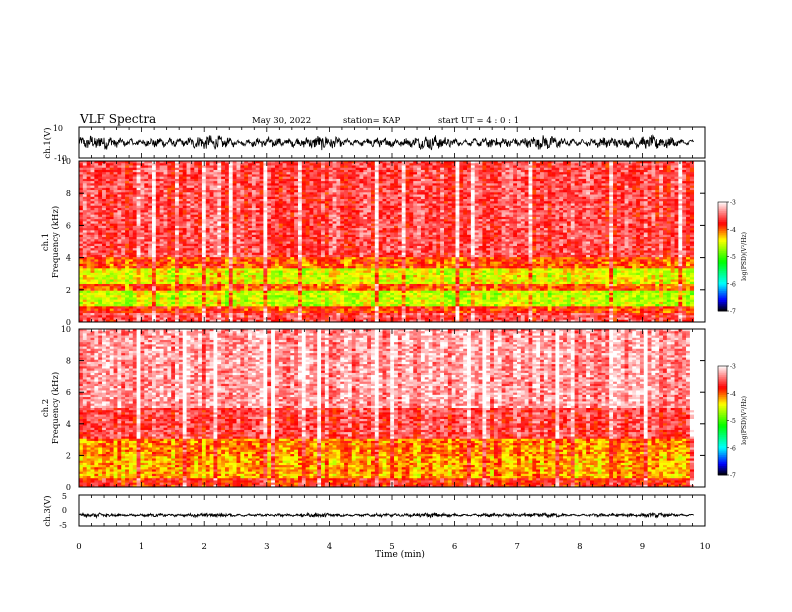  I want to click on date-label: May 30, 2022, so click(281, 121).